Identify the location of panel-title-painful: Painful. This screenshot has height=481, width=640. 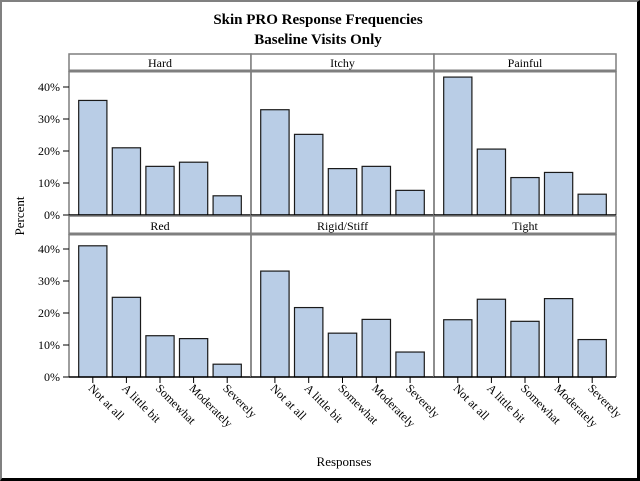
(525, 63).